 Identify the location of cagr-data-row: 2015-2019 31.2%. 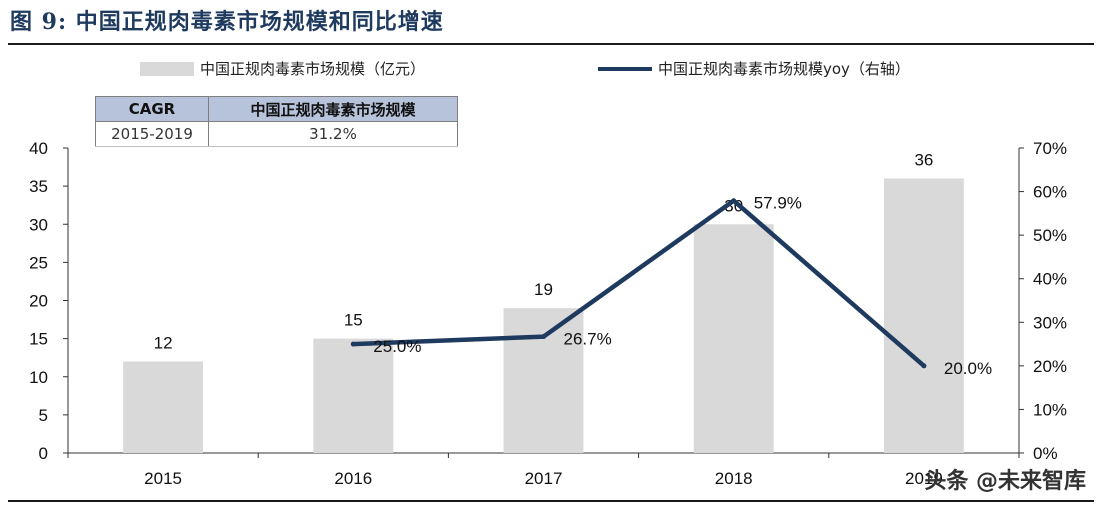
(276, 134).